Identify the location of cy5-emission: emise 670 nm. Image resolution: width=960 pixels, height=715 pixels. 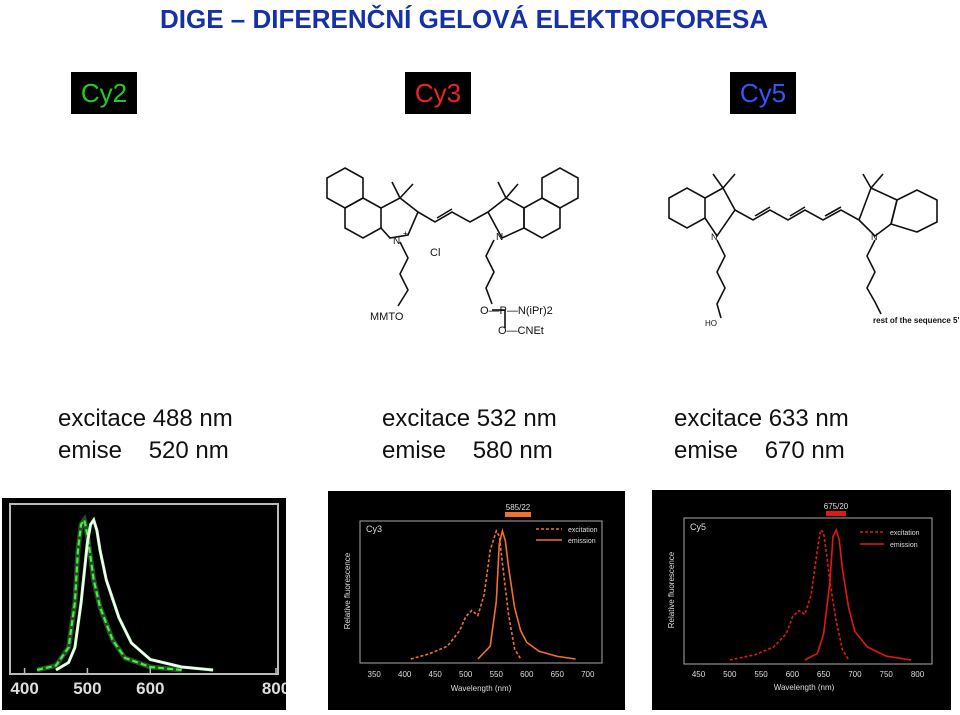
(759, 450).